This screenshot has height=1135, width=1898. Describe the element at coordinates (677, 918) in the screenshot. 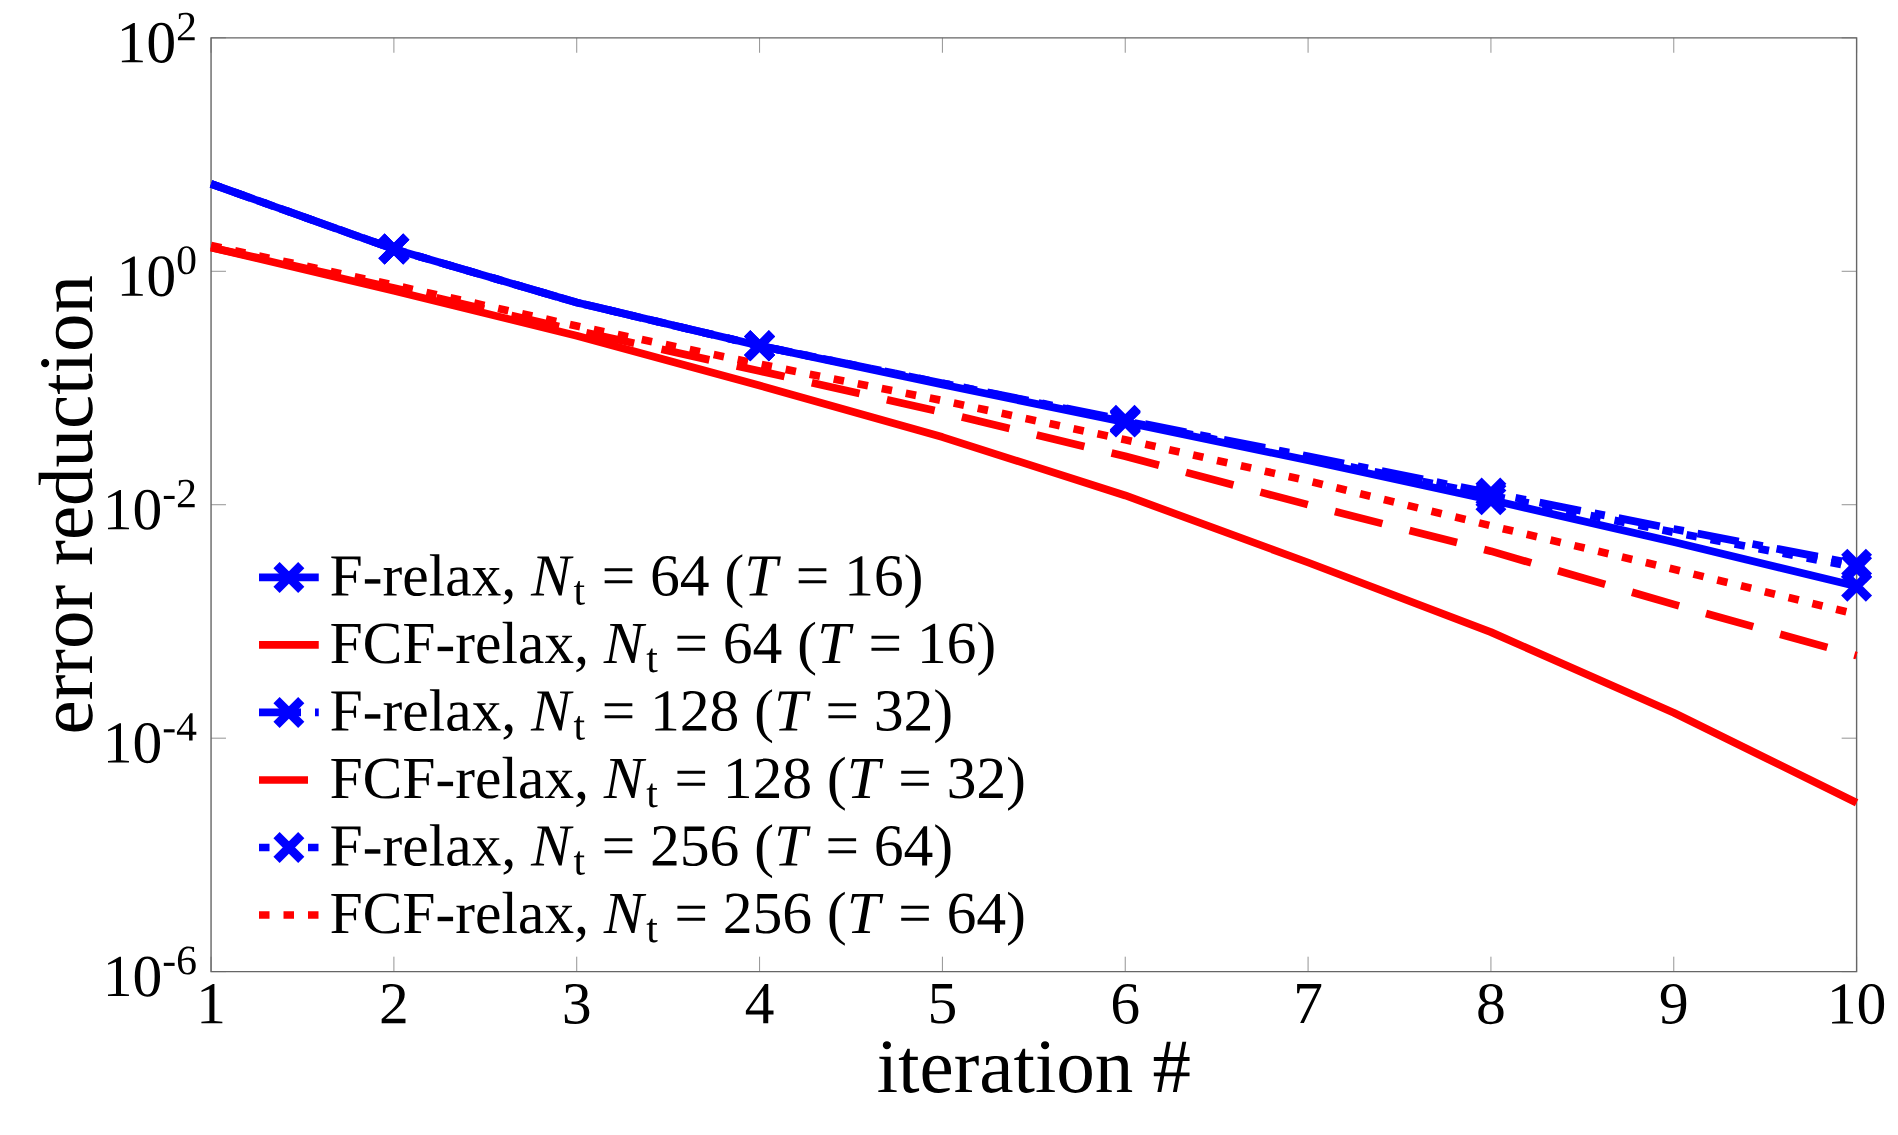

I see `legend-label: FCF-relax, N$_{t}$ = 256 (T = 64)` at that location.